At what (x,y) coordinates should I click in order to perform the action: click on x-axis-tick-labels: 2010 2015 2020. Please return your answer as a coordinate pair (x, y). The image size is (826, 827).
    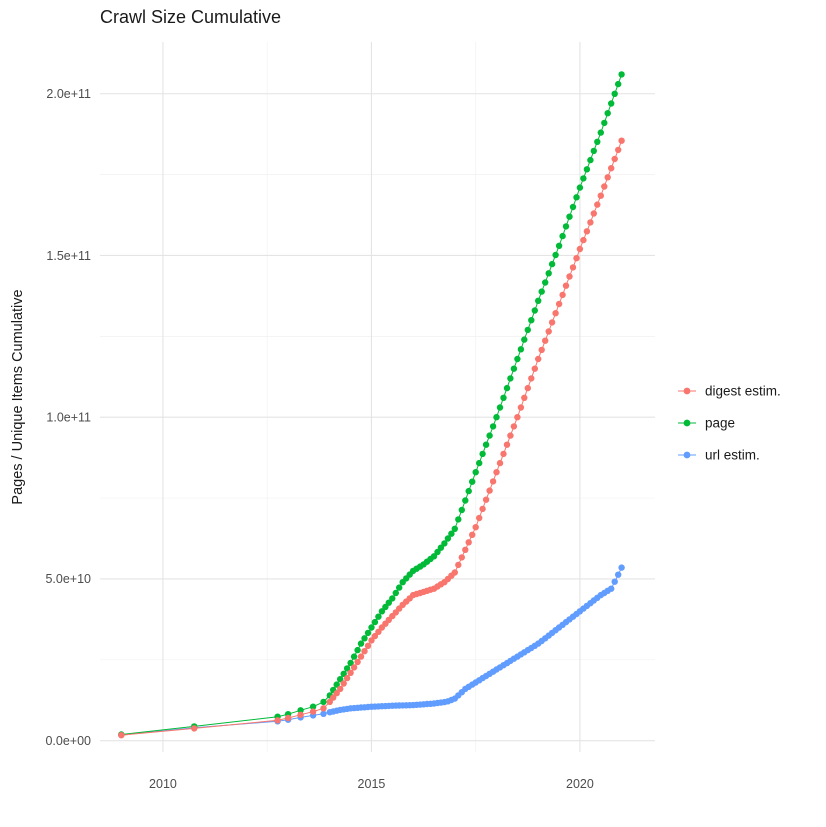
    Looking at the image, I should click on (371, 784).